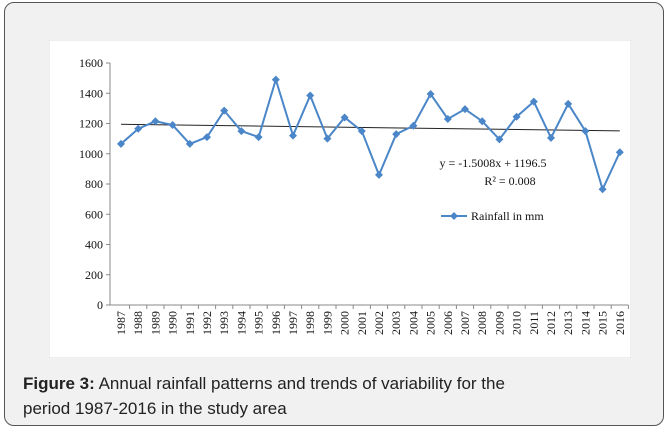  Describe the element at coordinates (482, 323) in the screenshot. I see `x-tick-label: 2008` at that location.